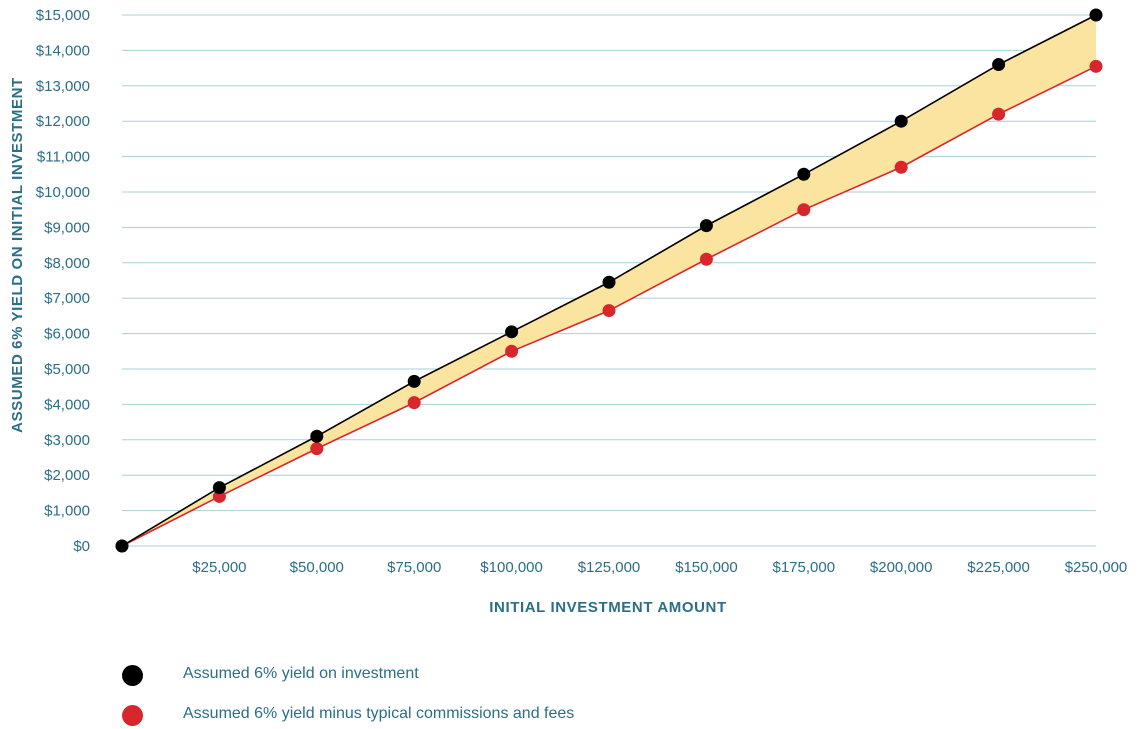  Describe the element at coordinates (67, 227) in the screenshot. I see `y-tick-label: $9,000` at that location.